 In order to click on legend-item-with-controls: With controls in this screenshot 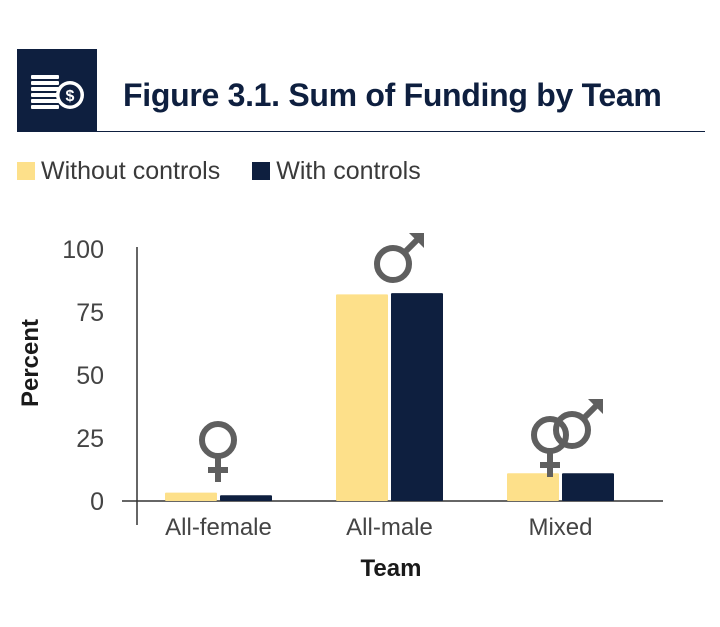, I will do `click(336, 171)`.